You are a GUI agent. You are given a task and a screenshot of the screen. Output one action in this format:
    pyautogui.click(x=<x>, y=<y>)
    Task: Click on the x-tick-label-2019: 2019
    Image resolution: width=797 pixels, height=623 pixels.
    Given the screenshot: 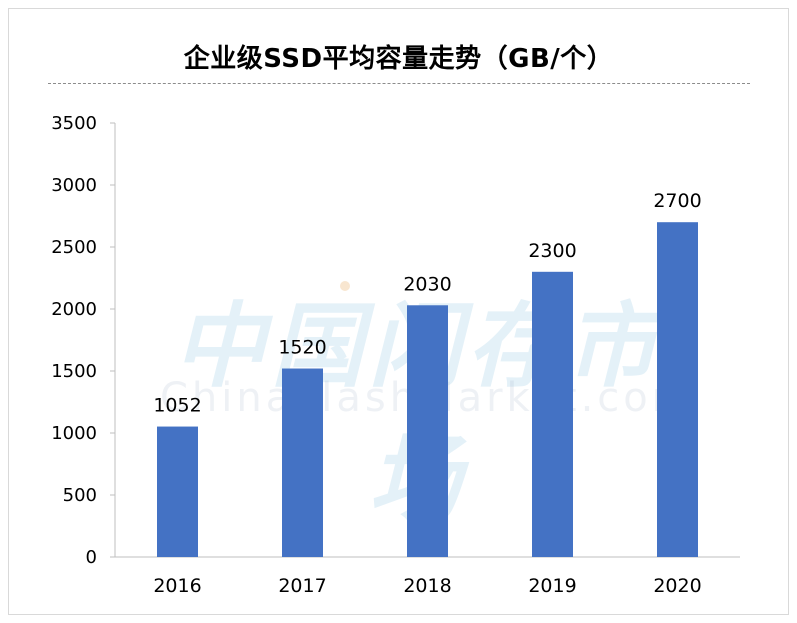 What is the action you would take?
    pyautogui.click(x=552, y=586)
    